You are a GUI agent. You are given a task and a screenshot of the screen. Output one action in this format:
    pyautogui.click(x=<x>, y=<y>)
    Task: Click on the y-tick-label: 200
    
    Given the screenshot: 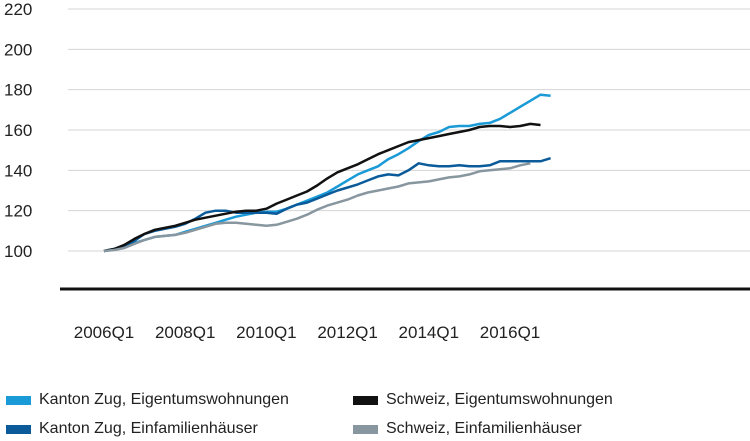 What is the action you would take?
    pyautogui.click(x=18, y=49)
    